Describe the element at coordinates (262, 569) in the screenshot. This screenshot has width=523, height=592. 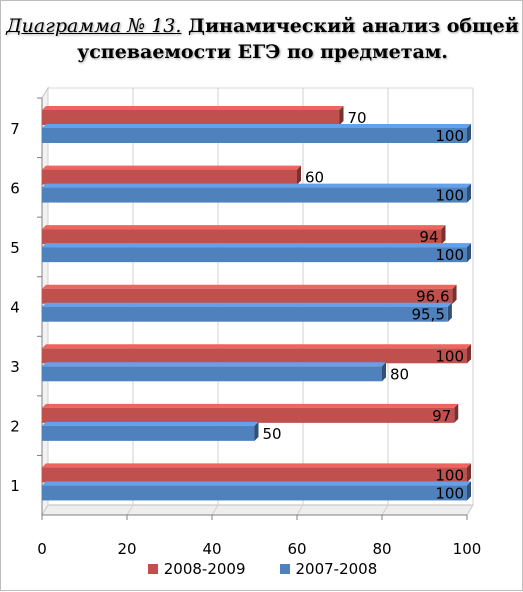
I see `chart-legend: 2008-2009 2007-2008` at that location.